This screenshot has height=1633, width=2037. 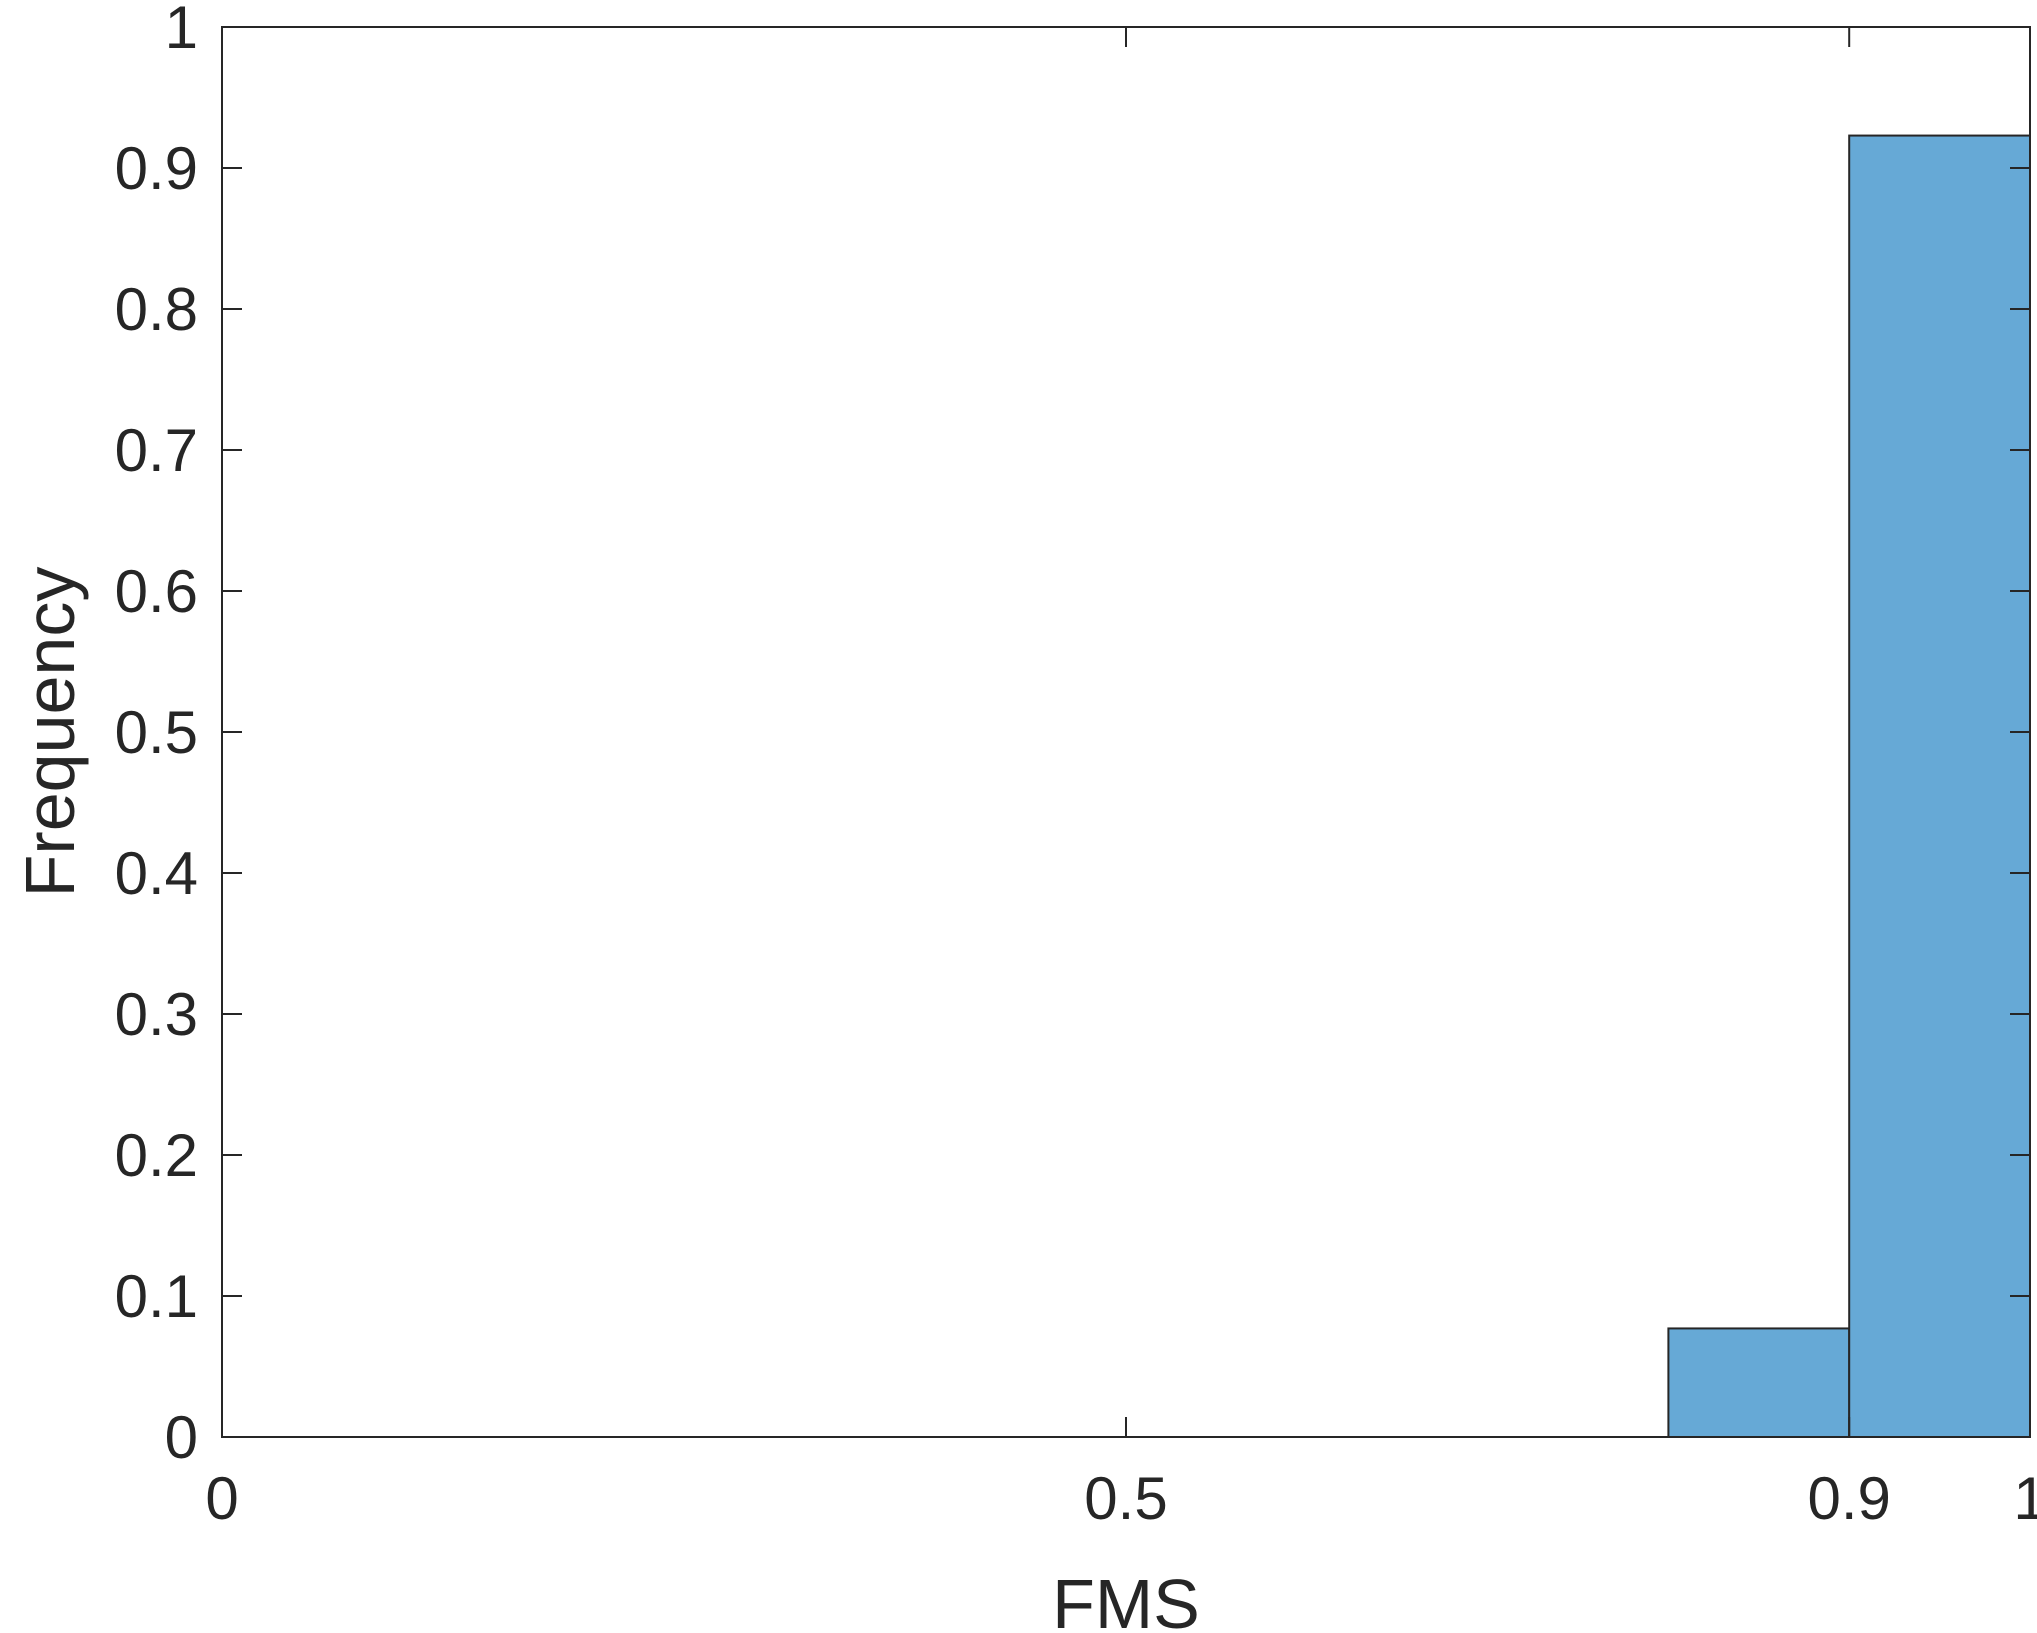 I want to click on y-tick-label: 0.6, so click(x=156, y=591).